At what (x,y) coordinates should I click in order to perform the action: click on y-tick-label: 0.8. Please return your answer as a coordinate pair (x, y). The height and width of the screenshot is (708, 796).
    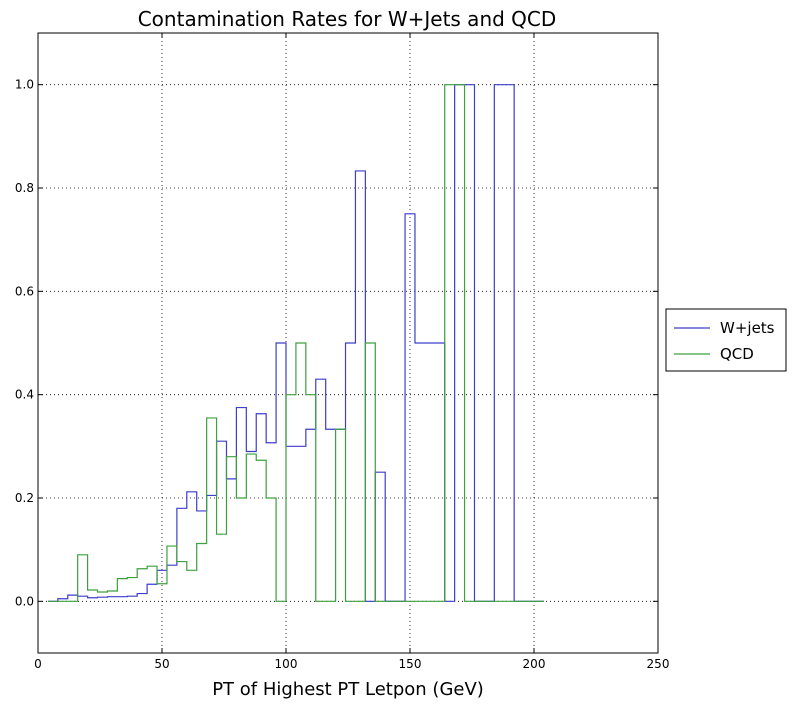
    Looking at the image, I should click on (24, 188).